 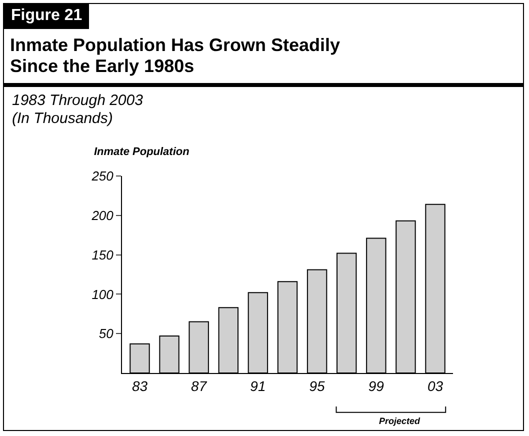 I want to click on x-tick-label: 95, so click(x=317, y=386).